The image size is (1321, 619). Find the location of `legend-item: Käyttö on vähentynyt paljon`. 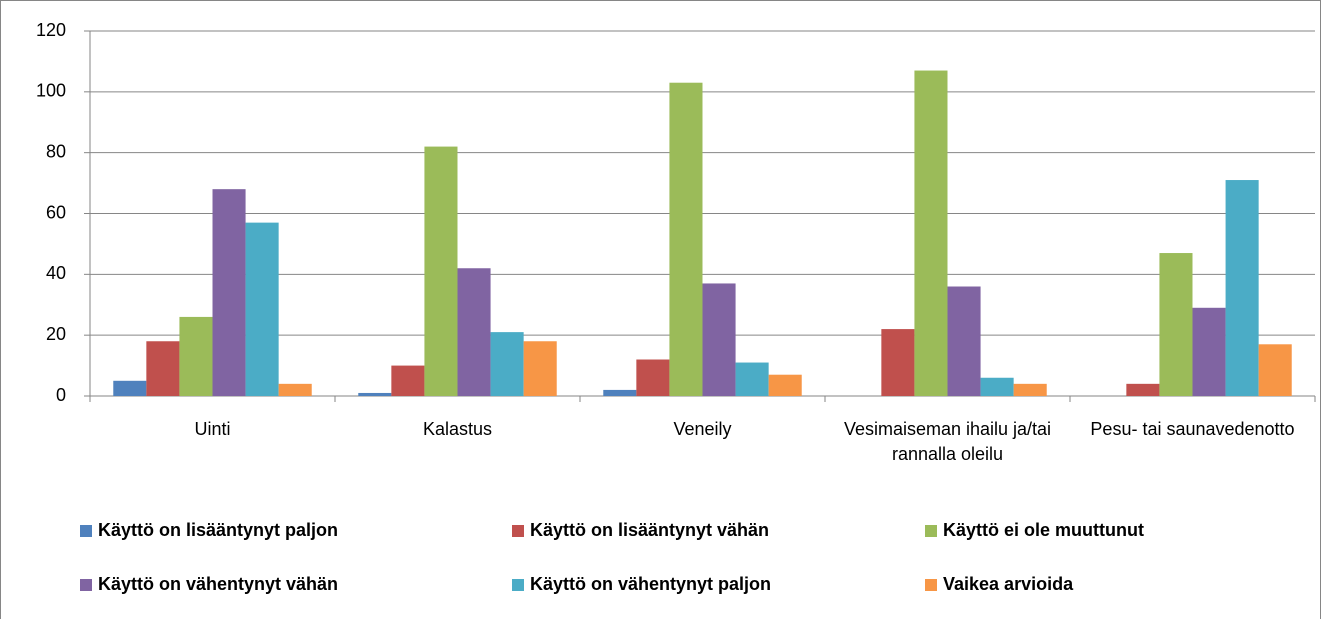

legend-item: Käyttö on vähentynyt paljon is located at coordinates (641, 584).